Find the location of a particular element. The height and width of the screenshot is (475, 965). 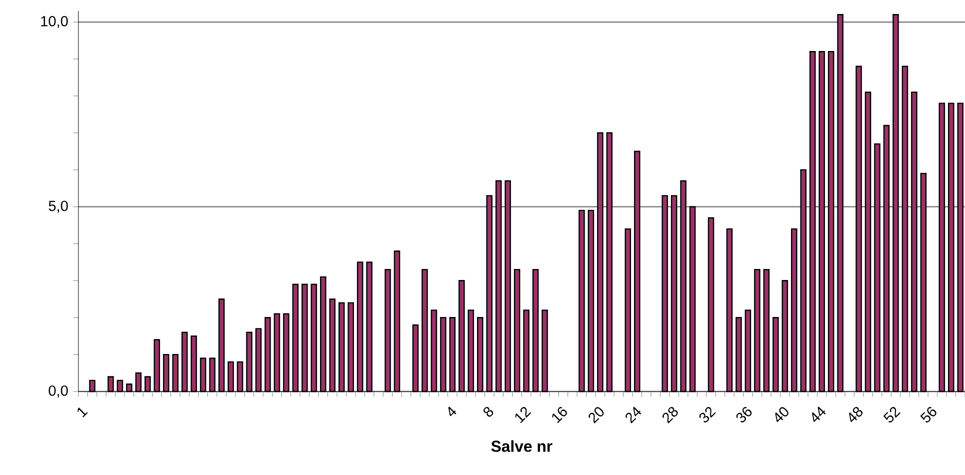

x-tick-label: 32 is located at coordinates (707, 414).